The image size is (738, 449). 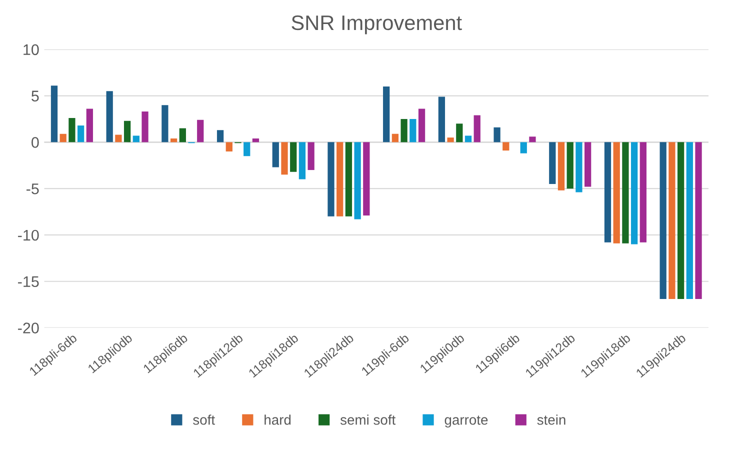 What do you see at coordinates (28, 235) in the screenshot?
I see `y-tick-label: -10` at bounding box center [28, 235].